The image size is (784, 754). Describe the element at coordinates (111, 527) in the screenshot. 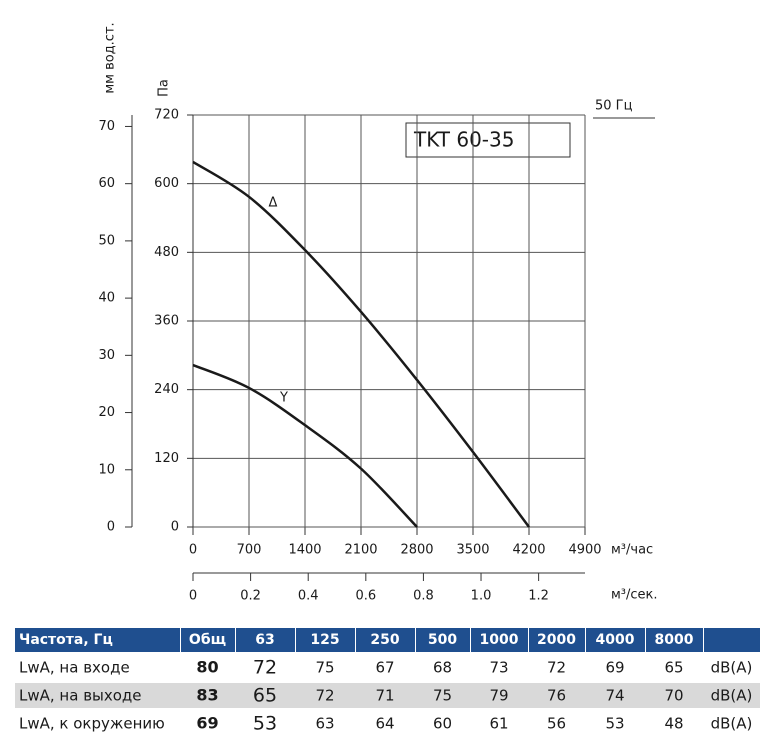

I see `y2-tick-label: 0` at that location.